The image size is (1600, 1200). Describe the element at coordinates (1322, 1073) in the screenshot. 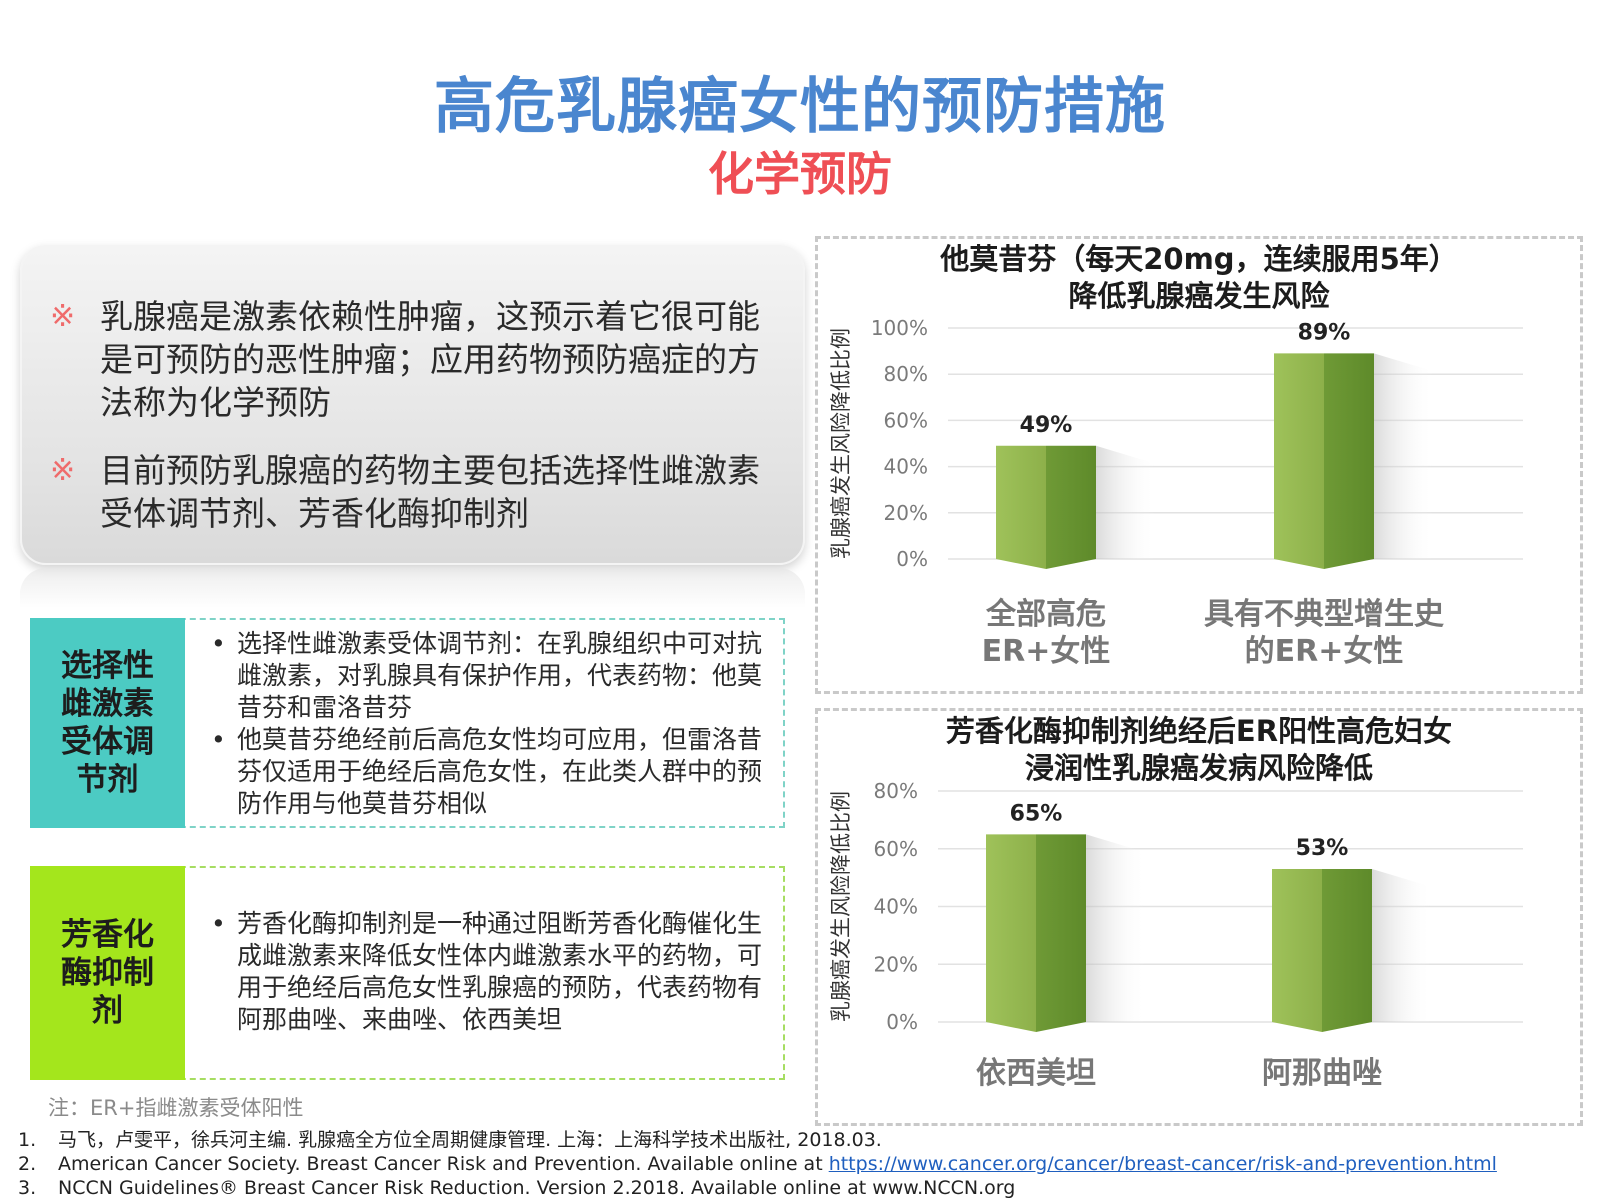

I see `x-category-label: 阿那曲唑` at that location.